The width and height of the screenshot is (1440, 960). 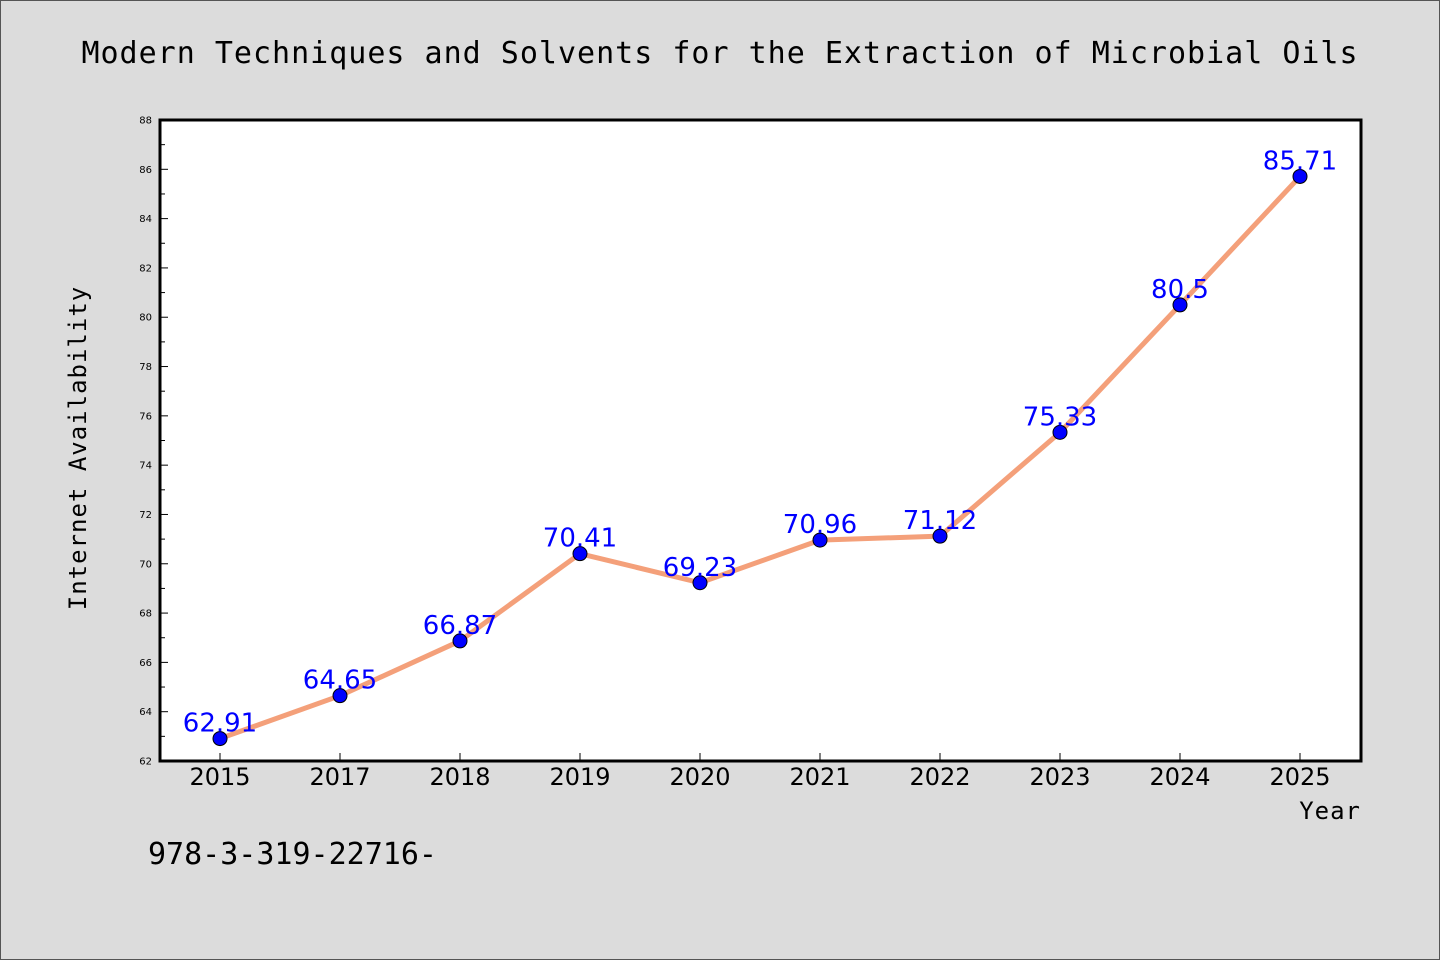 What do you see at coordinates (145, 318) in the screenshot?
I see `y-tick-label: 80` at bounding box center [145, 318].